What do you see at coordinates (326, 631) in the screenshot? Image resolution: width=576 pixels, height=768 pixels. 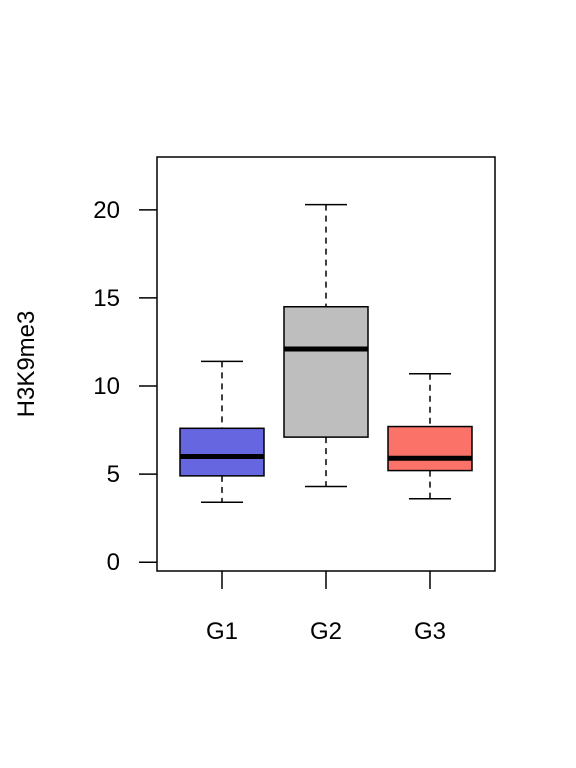 I see `x-tick-label: G2` at bounding box center [326, 631].